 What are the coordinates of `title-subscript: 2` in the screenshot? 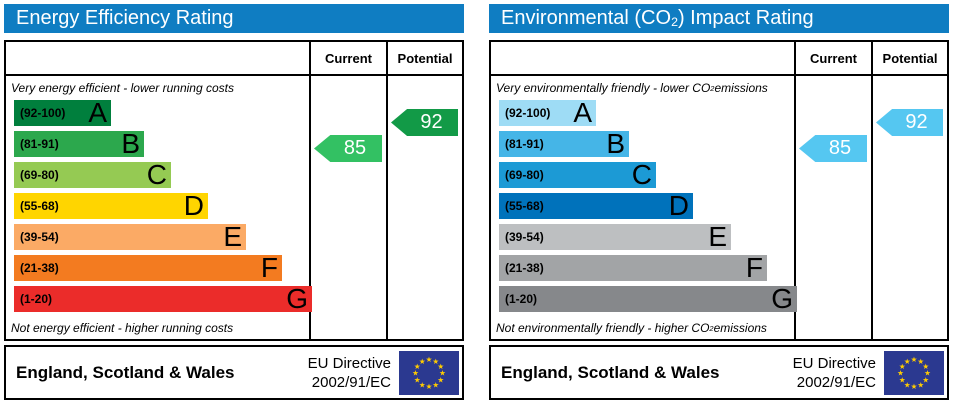 It's located at (674, 22).